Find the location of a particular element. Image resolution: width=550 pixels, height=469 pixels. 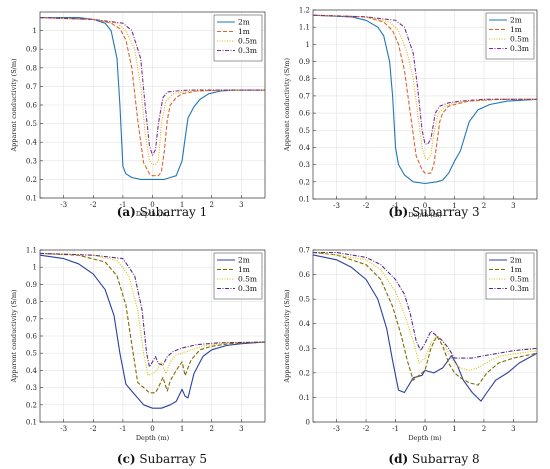

y-tick-label: 1.2 is located at coordinates (304, 11).